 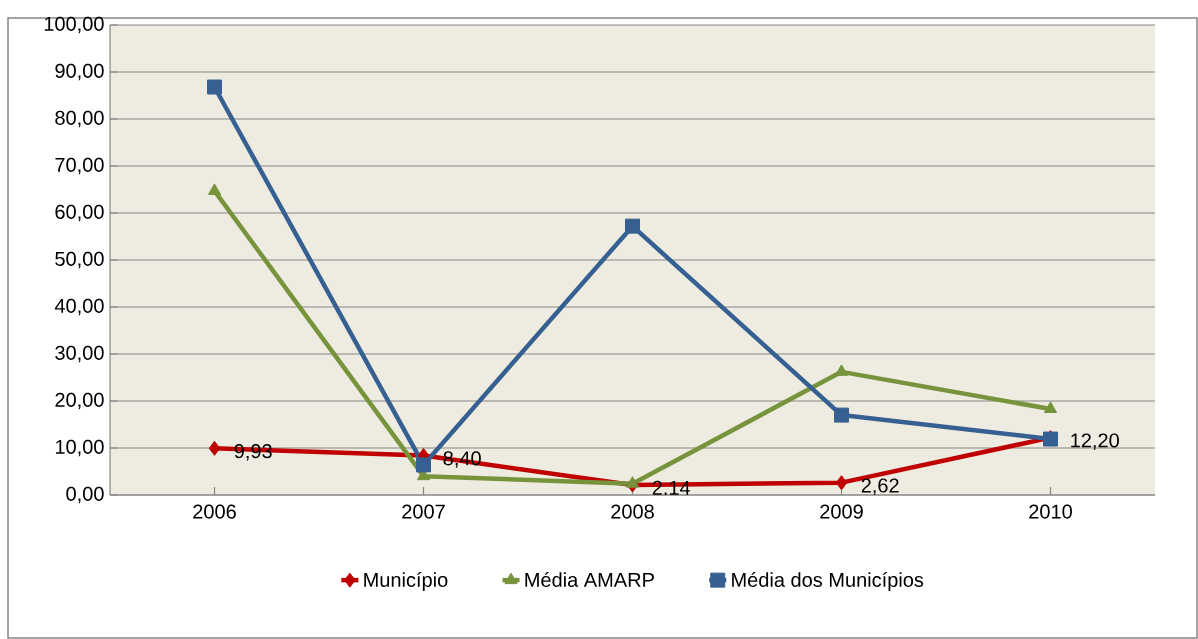 What do you see at coordinates (79, 213) in the screenshot?
I see `y-tick-label: 60,00` at bounding box center [79, 213].